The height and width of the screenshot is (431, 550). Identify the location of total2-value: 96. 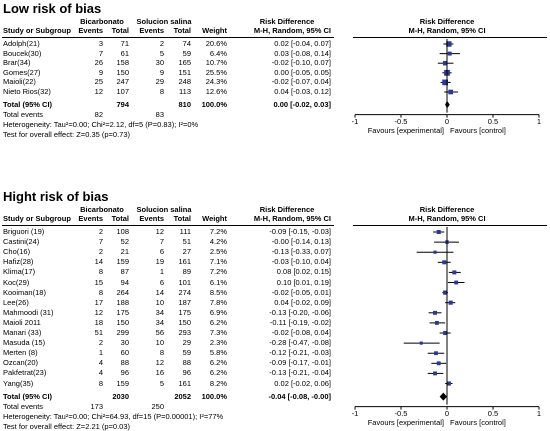
(186, 373).